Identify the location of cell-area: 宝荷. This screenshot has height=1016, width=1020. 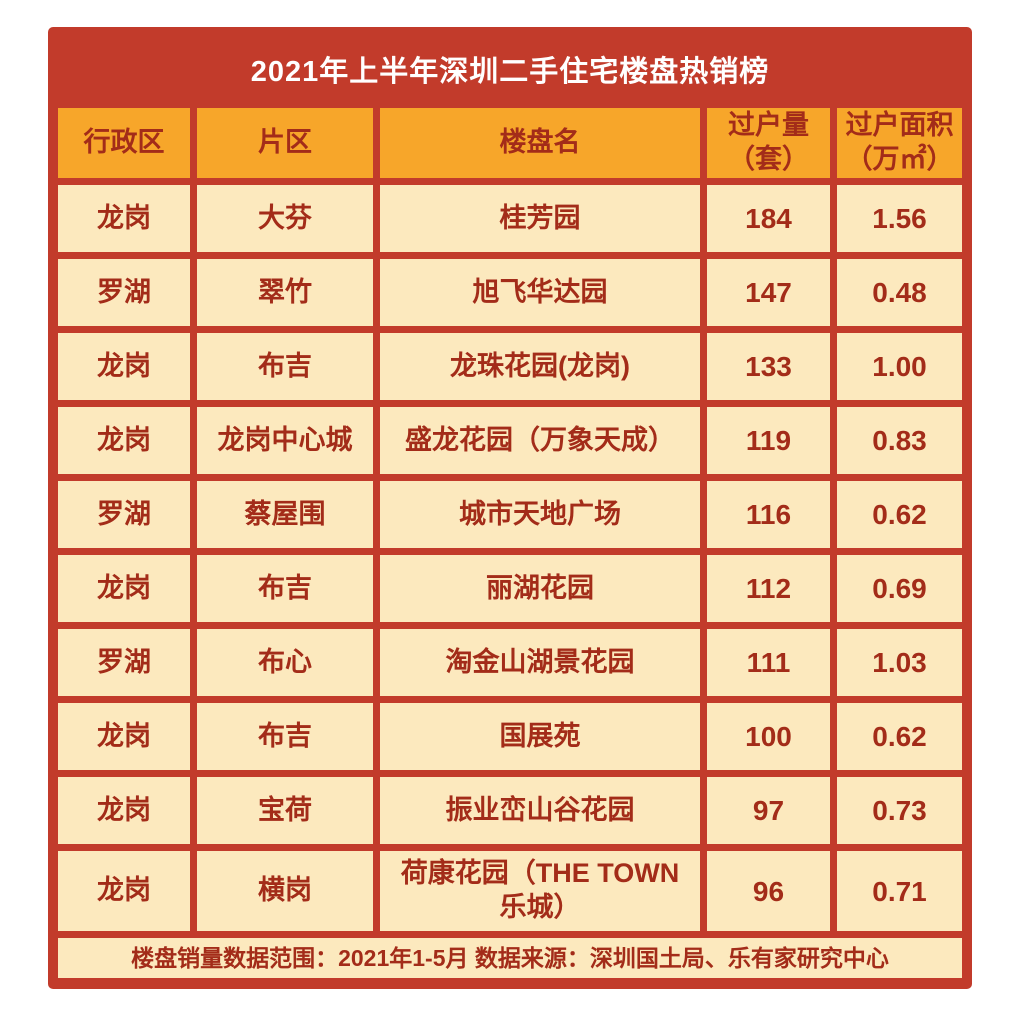
(285, 810).